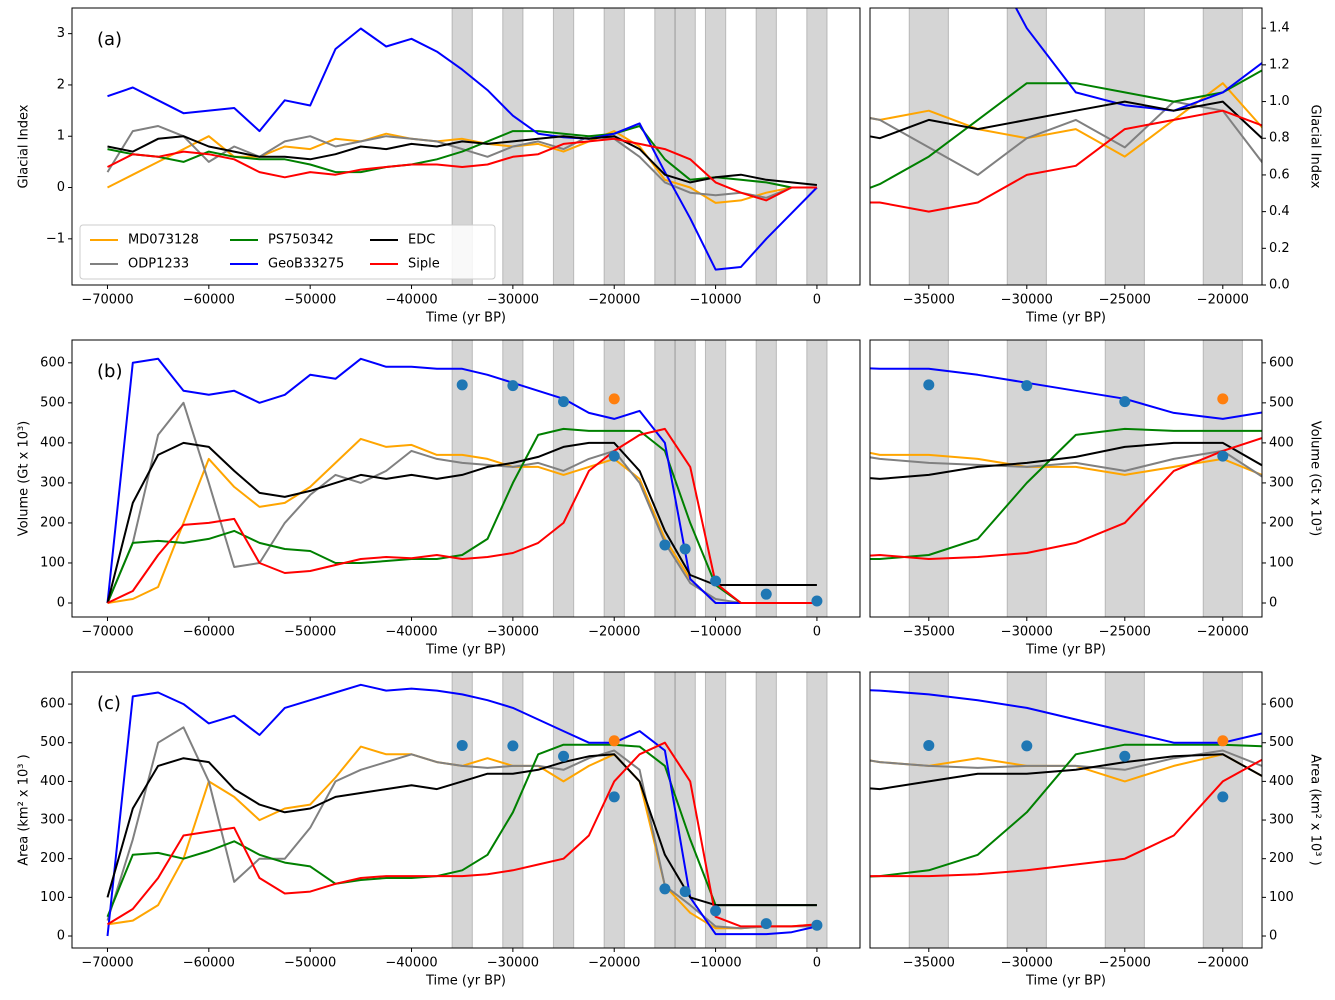  I want to click on legend-frame, so click(287, 252).